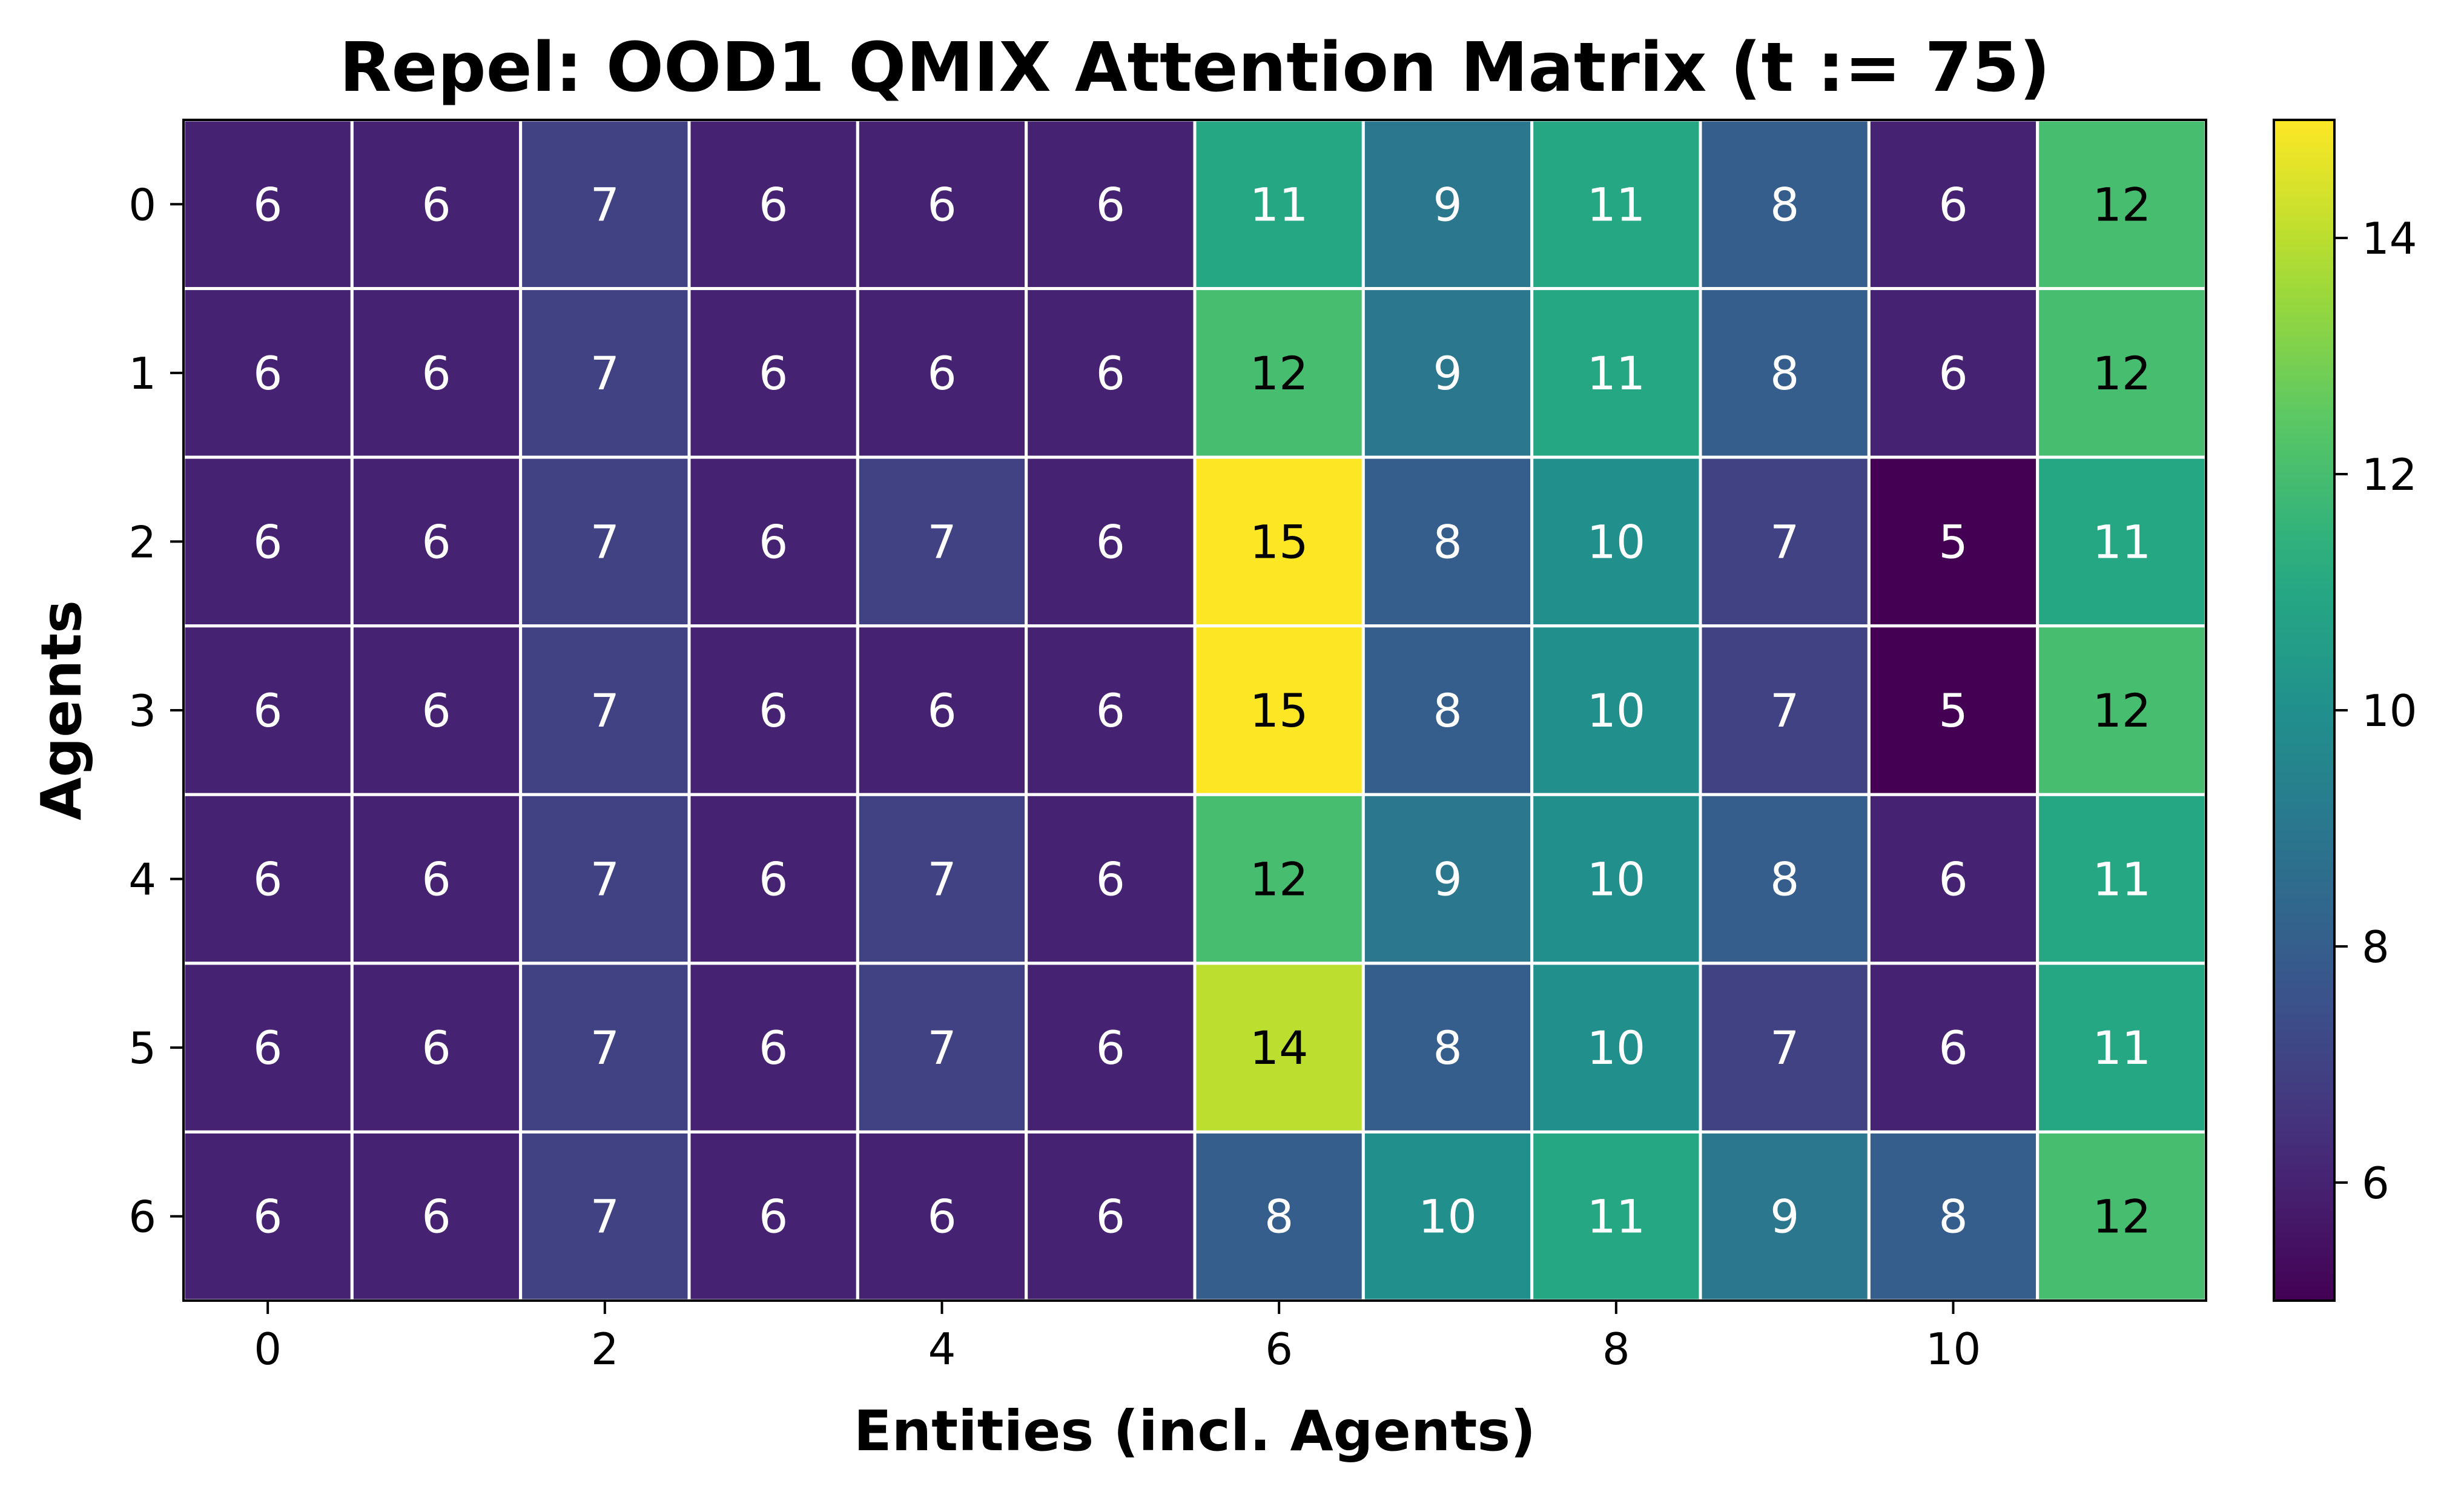 This screenshot has width=2464, height=1495. I want to click on heatmap-cell-r3-c11, so click(2122, 710).